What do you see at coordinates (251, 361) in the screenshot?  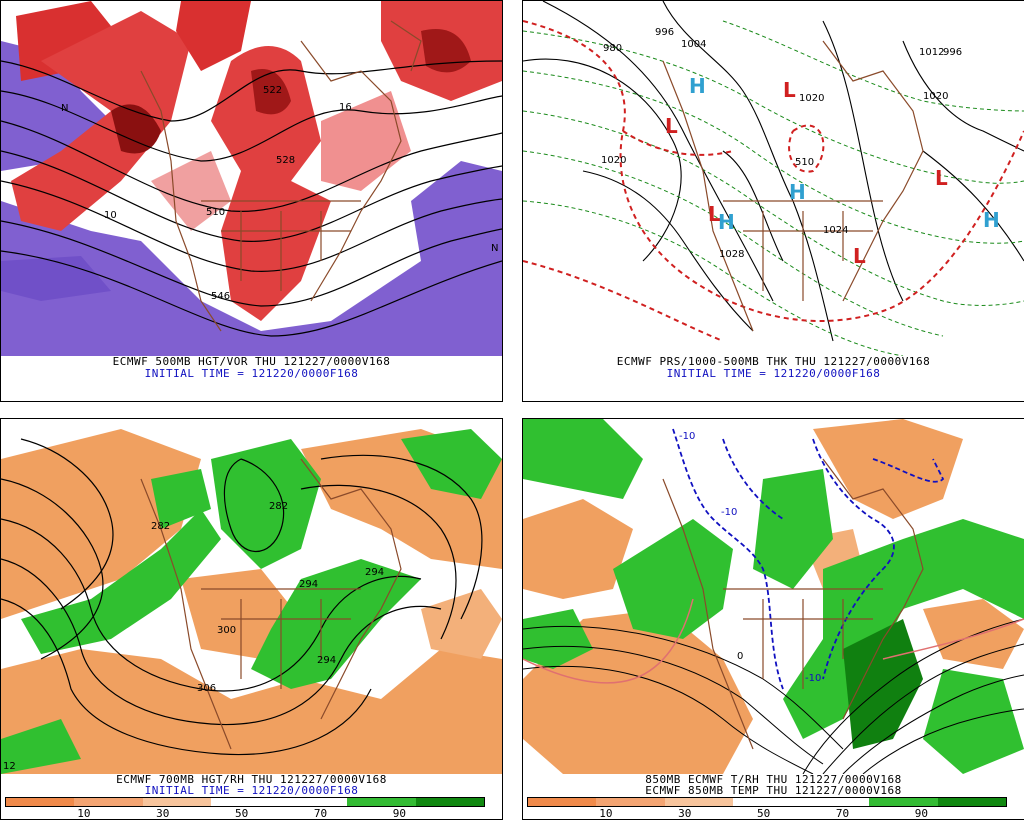 I see `panel-caption-line1: ECMWF 500MB HGT/VOR THU 121227/0000V168` at bounding box center [251, 361].